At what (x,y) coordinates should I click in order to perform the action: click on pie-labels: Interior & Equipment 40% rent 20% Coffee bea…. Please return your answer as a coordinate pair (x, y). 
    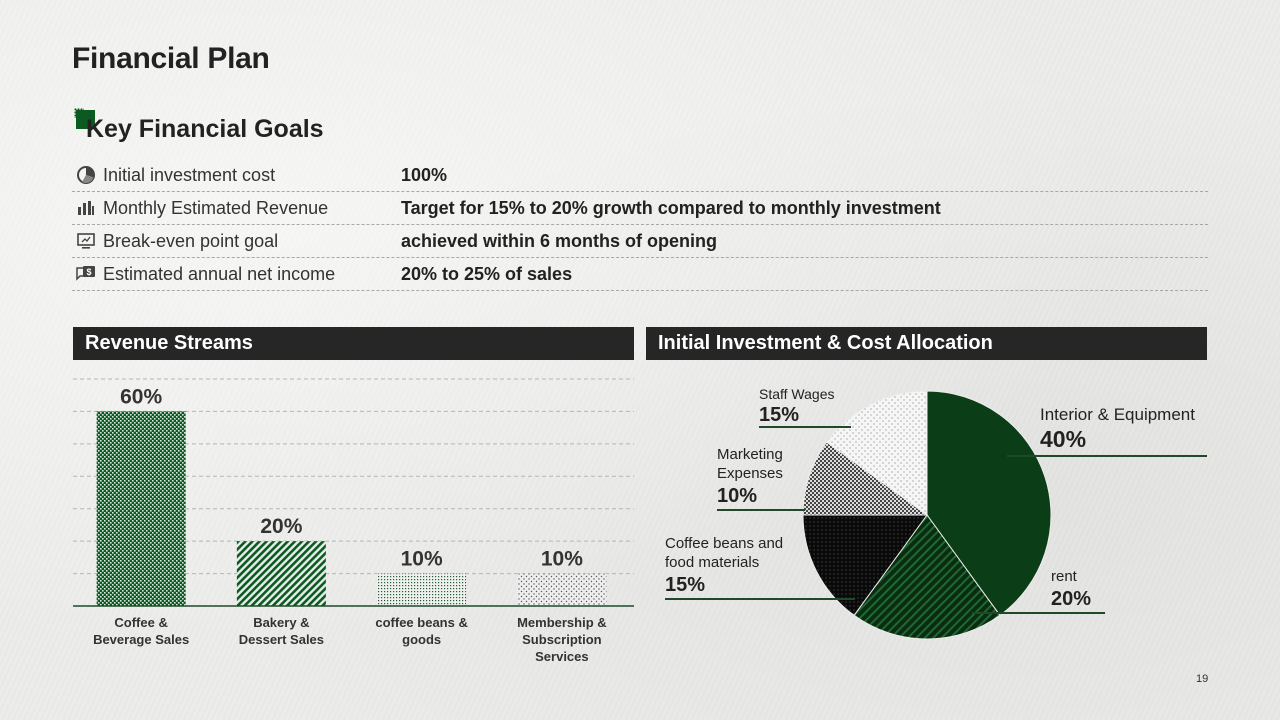
    Looking at the image, I should click on (930, 498).